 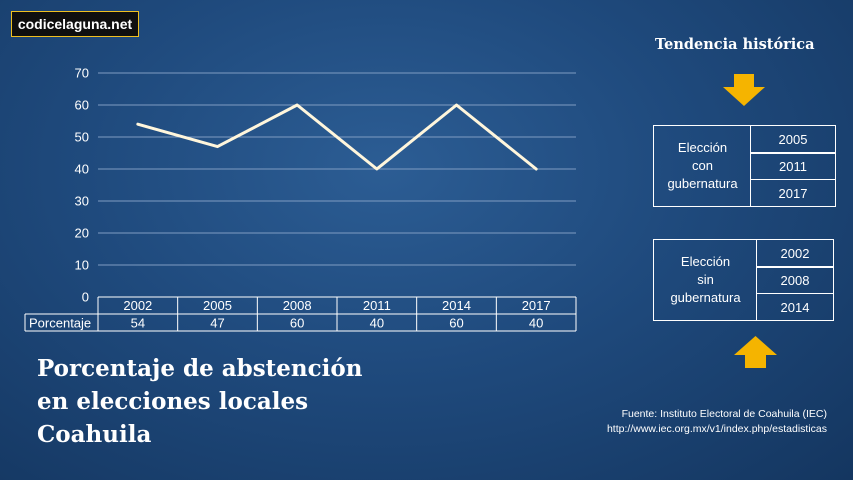 What do you see at coordinates (82, 233) in the screenshot?
I see `y-tick-label: 20` at bounding box center [82, 233].